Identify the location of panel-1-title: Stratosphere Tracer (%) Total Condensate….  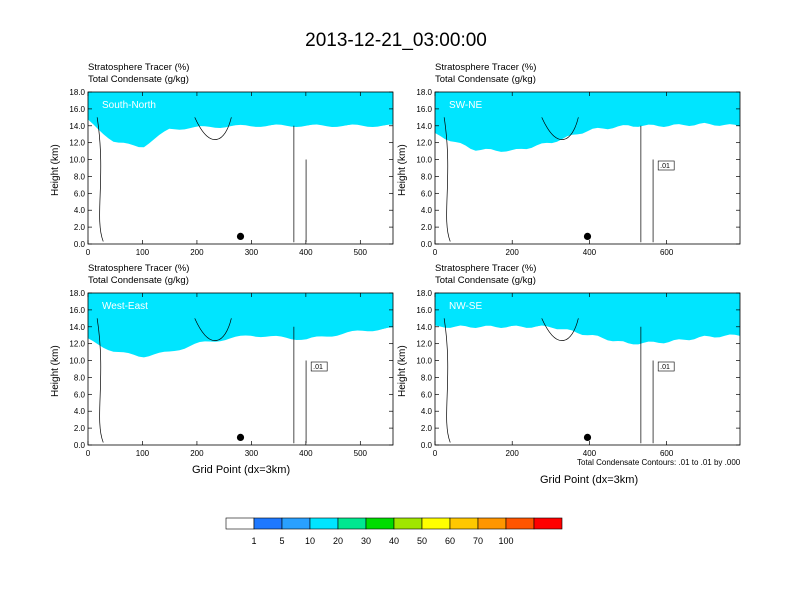
(138, 74).